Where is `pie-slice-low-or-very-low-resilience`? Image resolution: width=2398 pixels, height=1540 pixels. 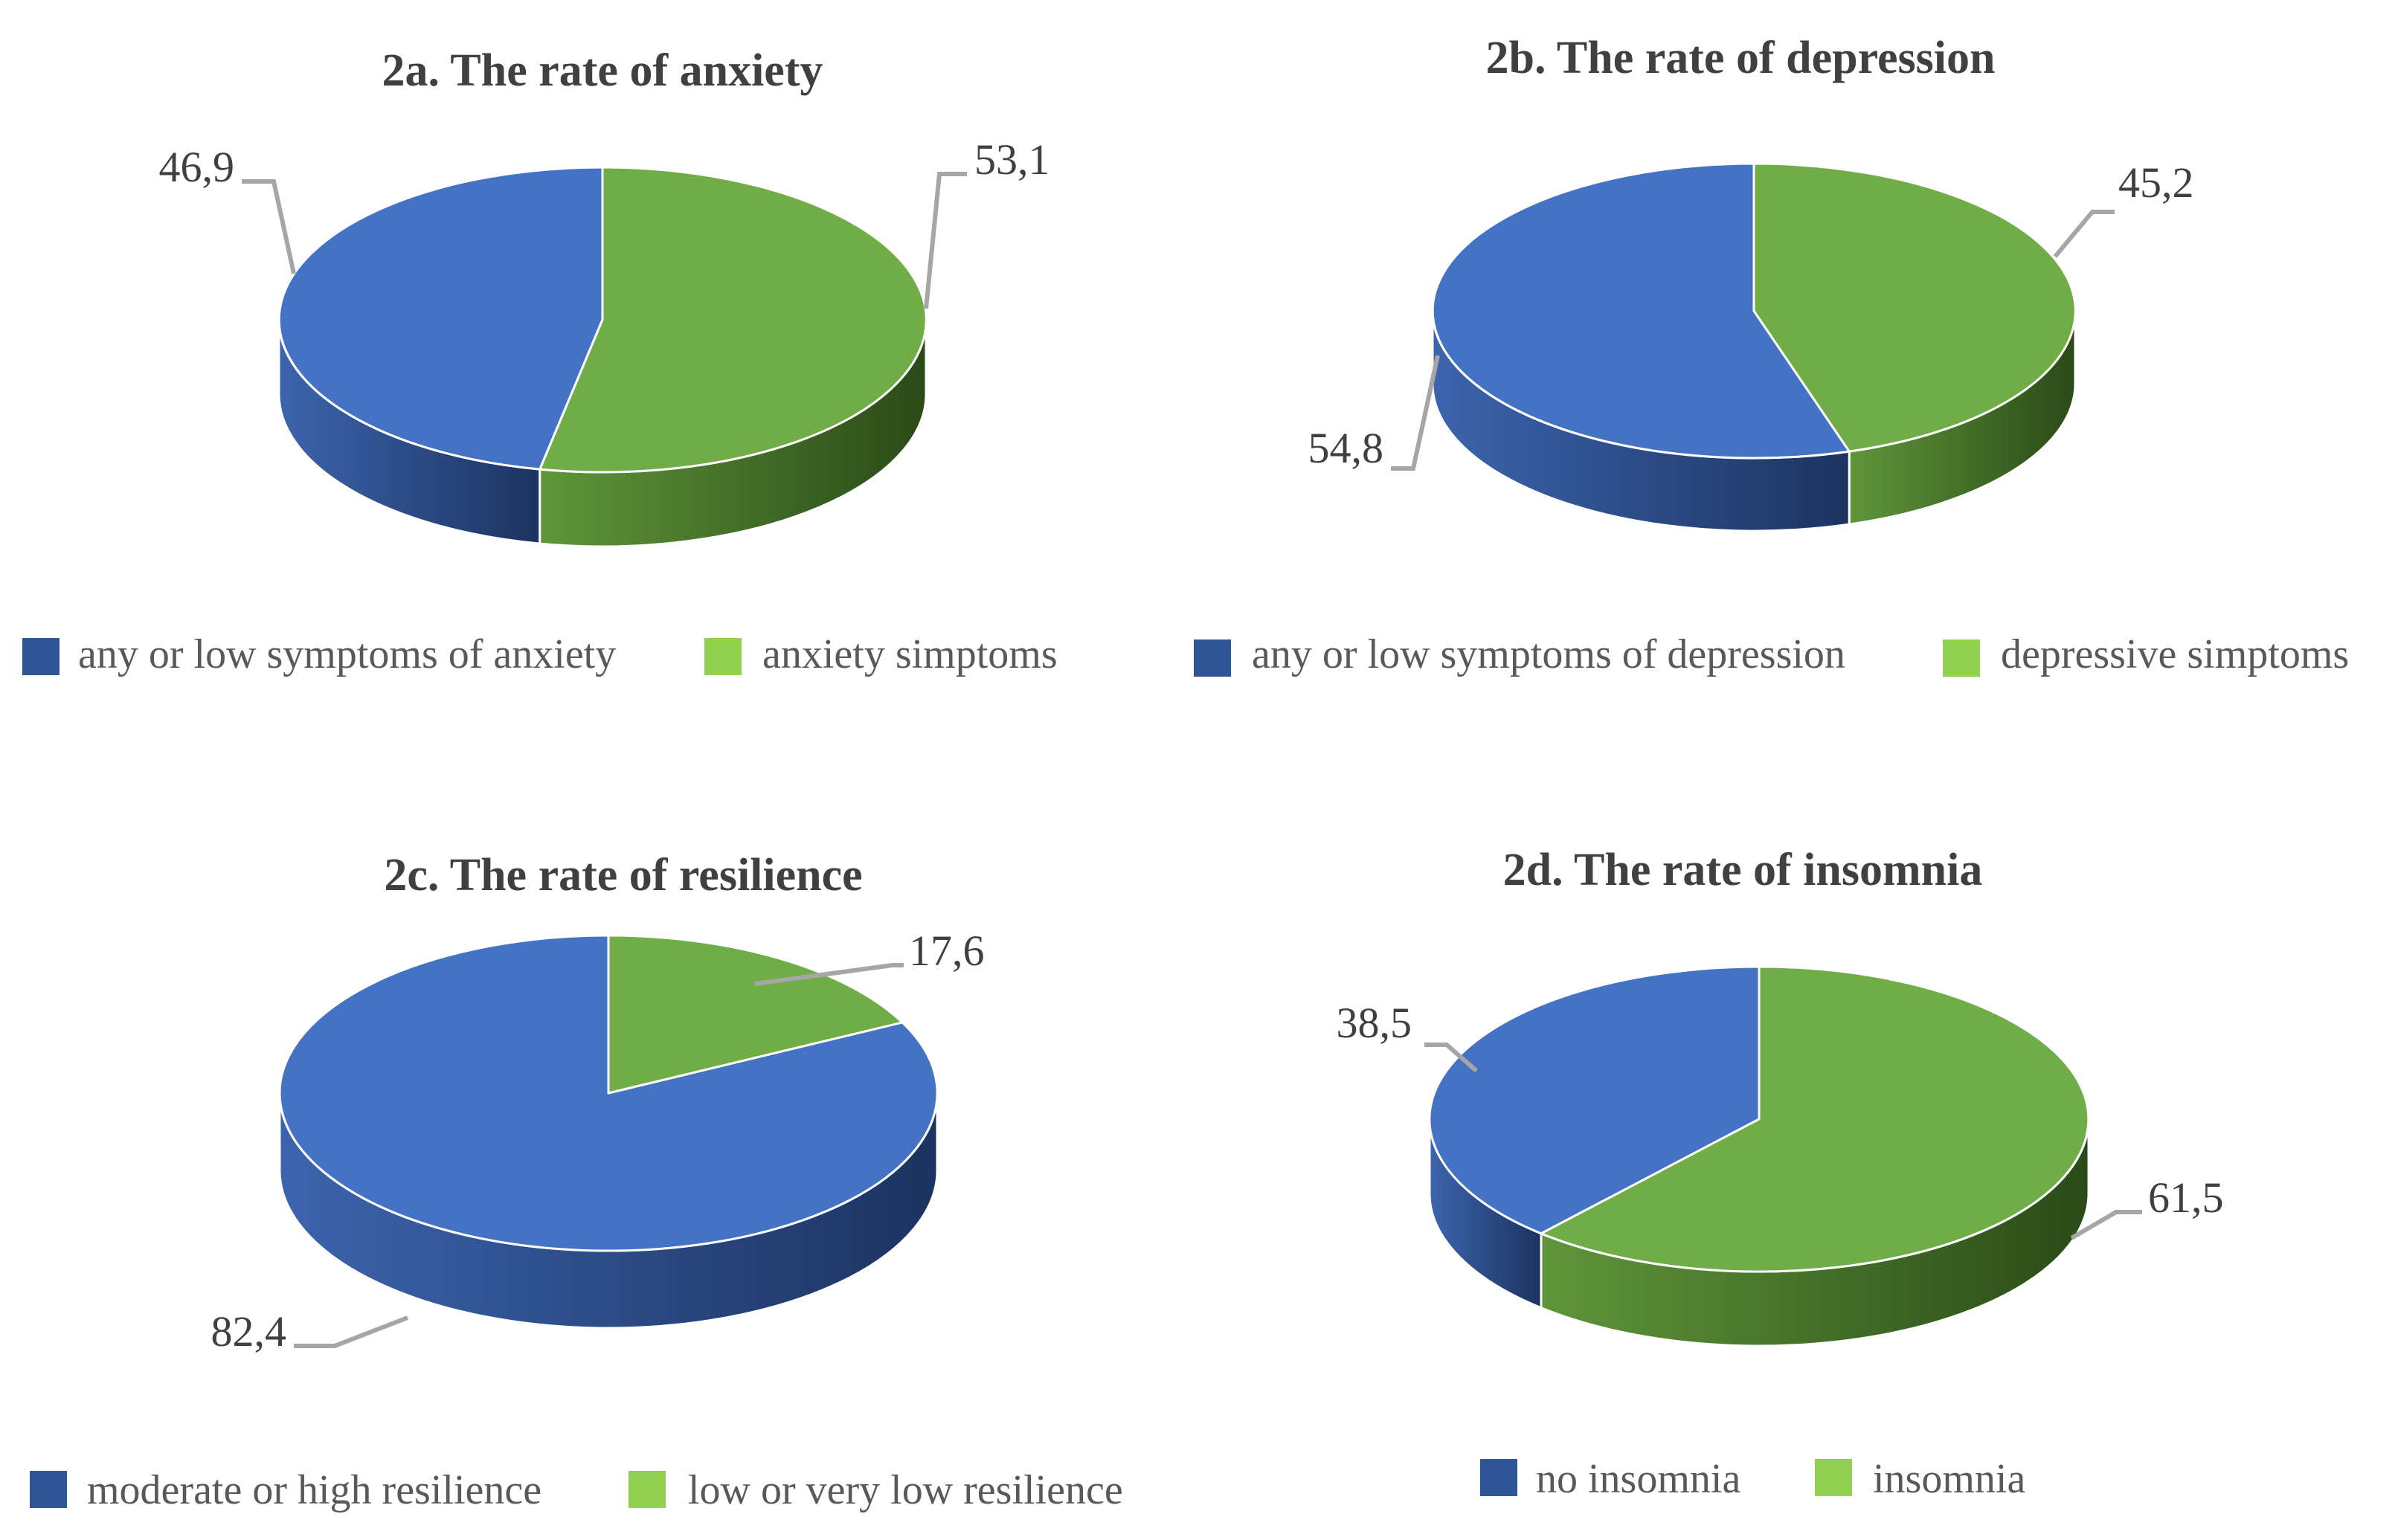
pie-slice-low-or-very-low-resilience is located at coordinates (755, 1015).